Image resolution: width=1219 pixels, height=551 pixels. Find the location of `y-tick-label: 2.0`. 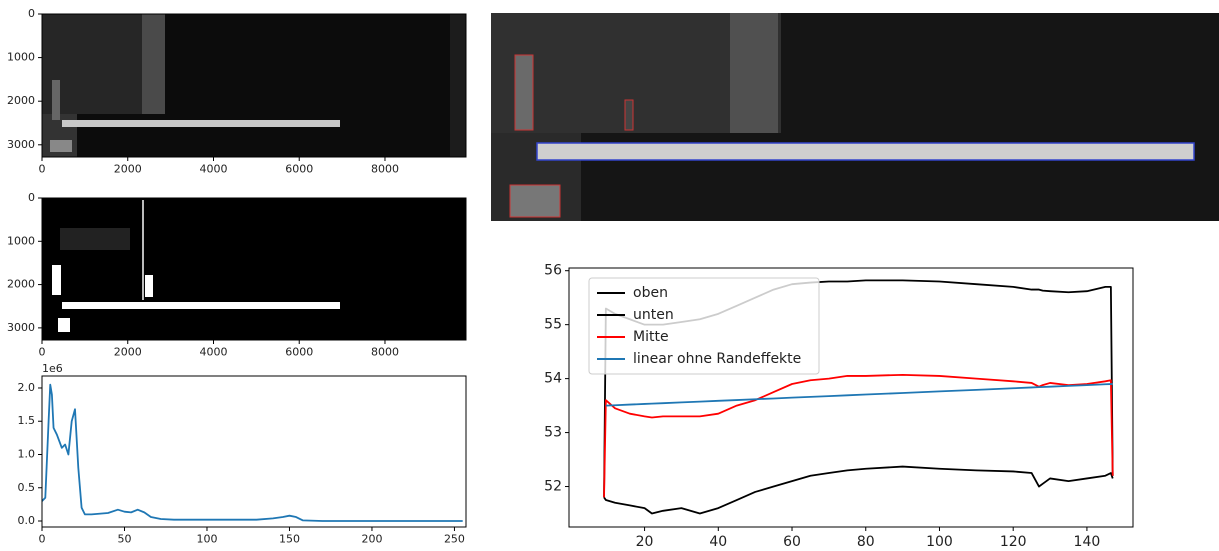

y-tick-label: 2.0 is located at coordinates (27, 387).